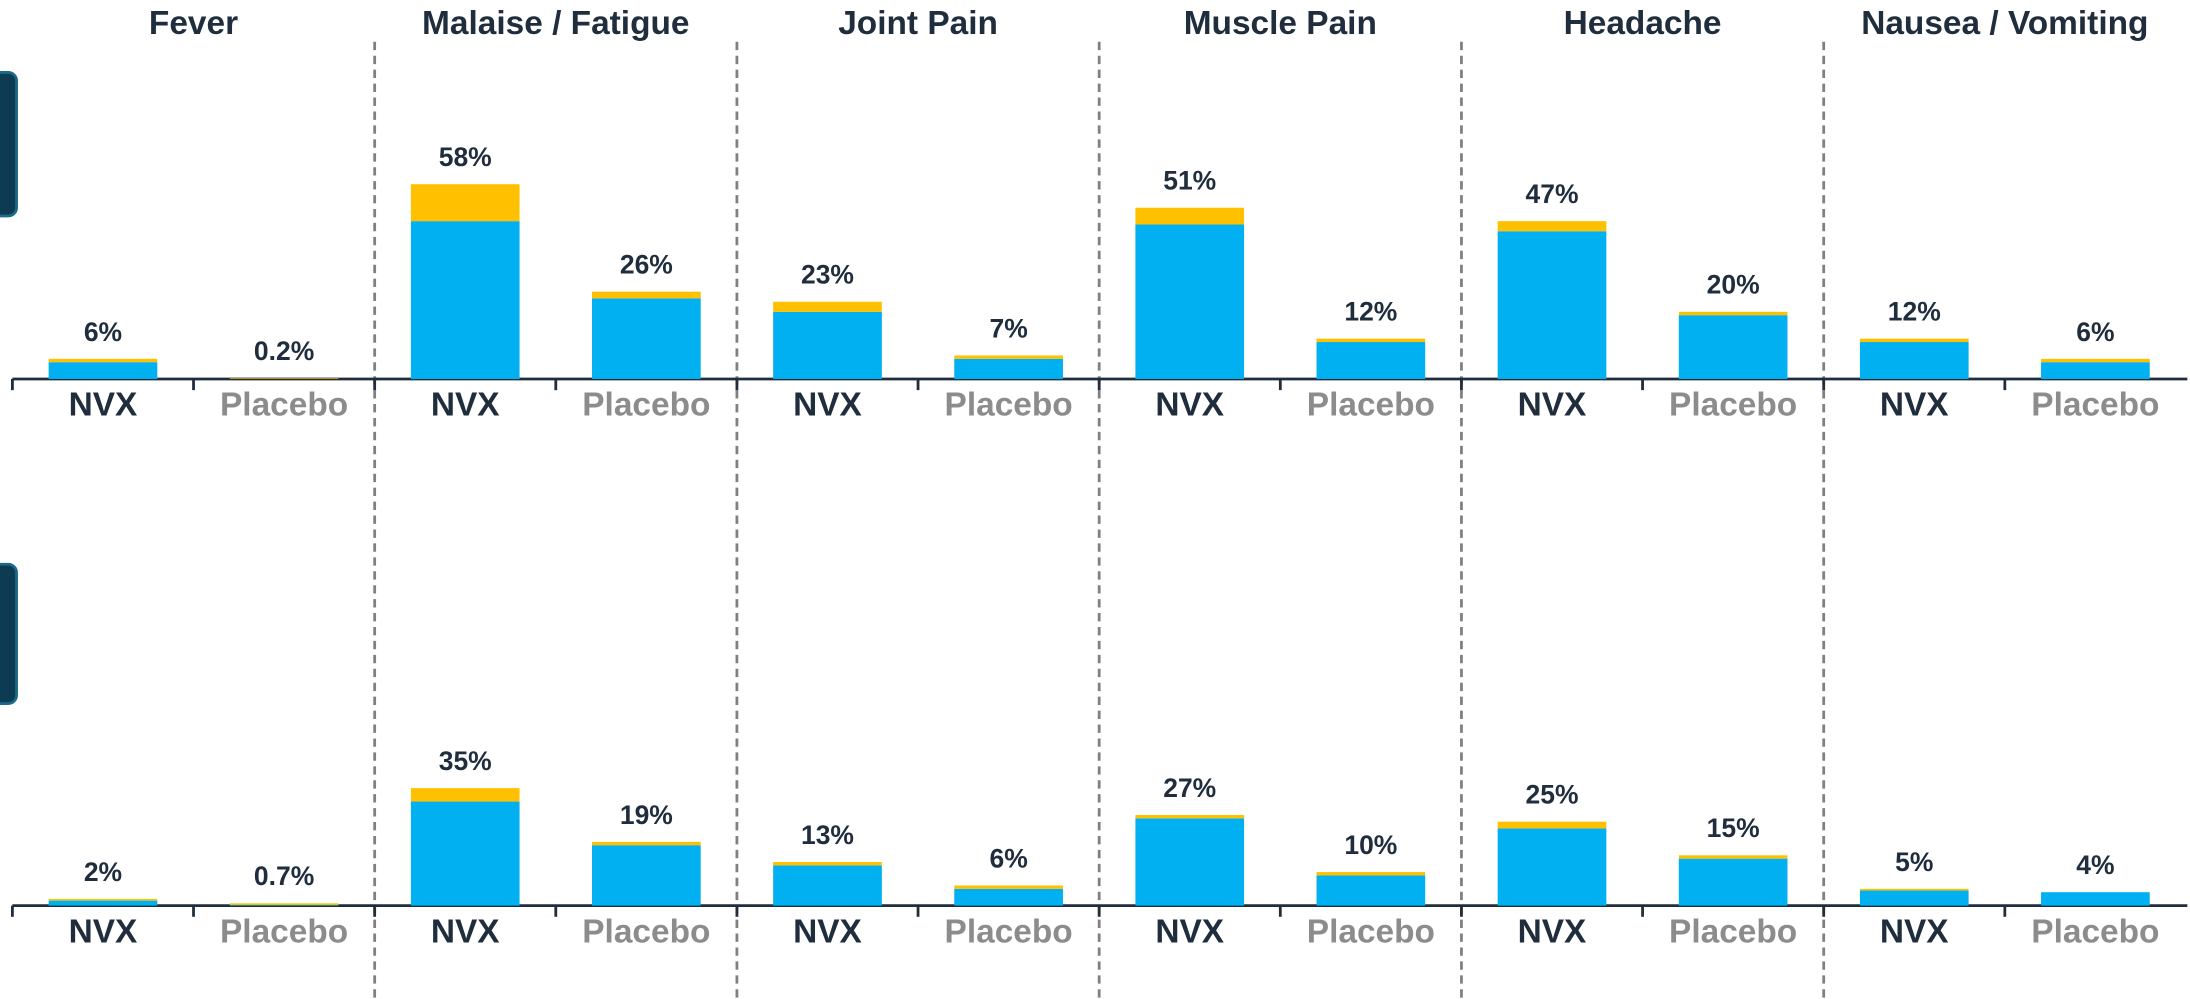 The width and height of the screenshot is (2190, 999). Describe the element at coordinates (1189, 181) in the screenshot. I see `value-label: 51%` at that location.